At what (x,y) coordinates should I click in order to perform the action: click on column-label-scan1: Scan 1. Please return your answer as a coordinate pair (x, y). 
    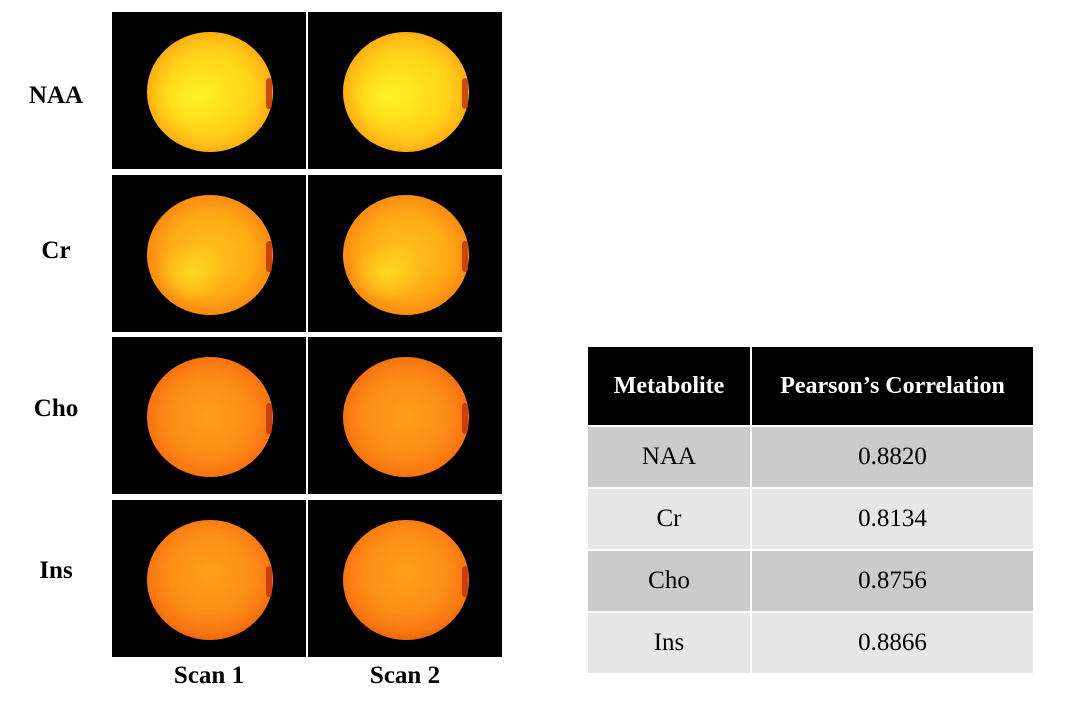
    Looking at the image, I should click on (209, 675).